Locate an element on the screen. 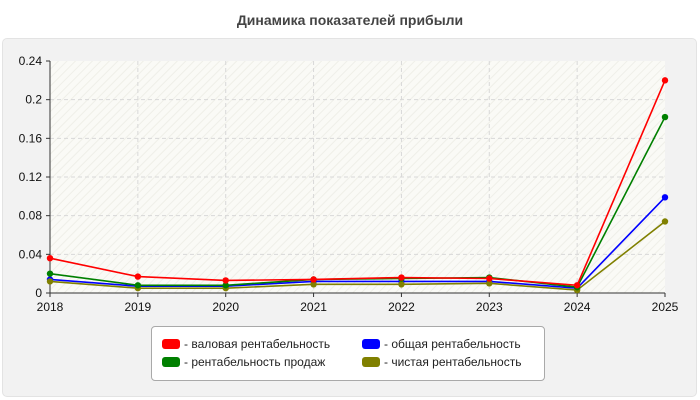 The height and width of the screenshot is (400, 700). legend-label: - валовая рентабельность is located at coordinates (257, 344).